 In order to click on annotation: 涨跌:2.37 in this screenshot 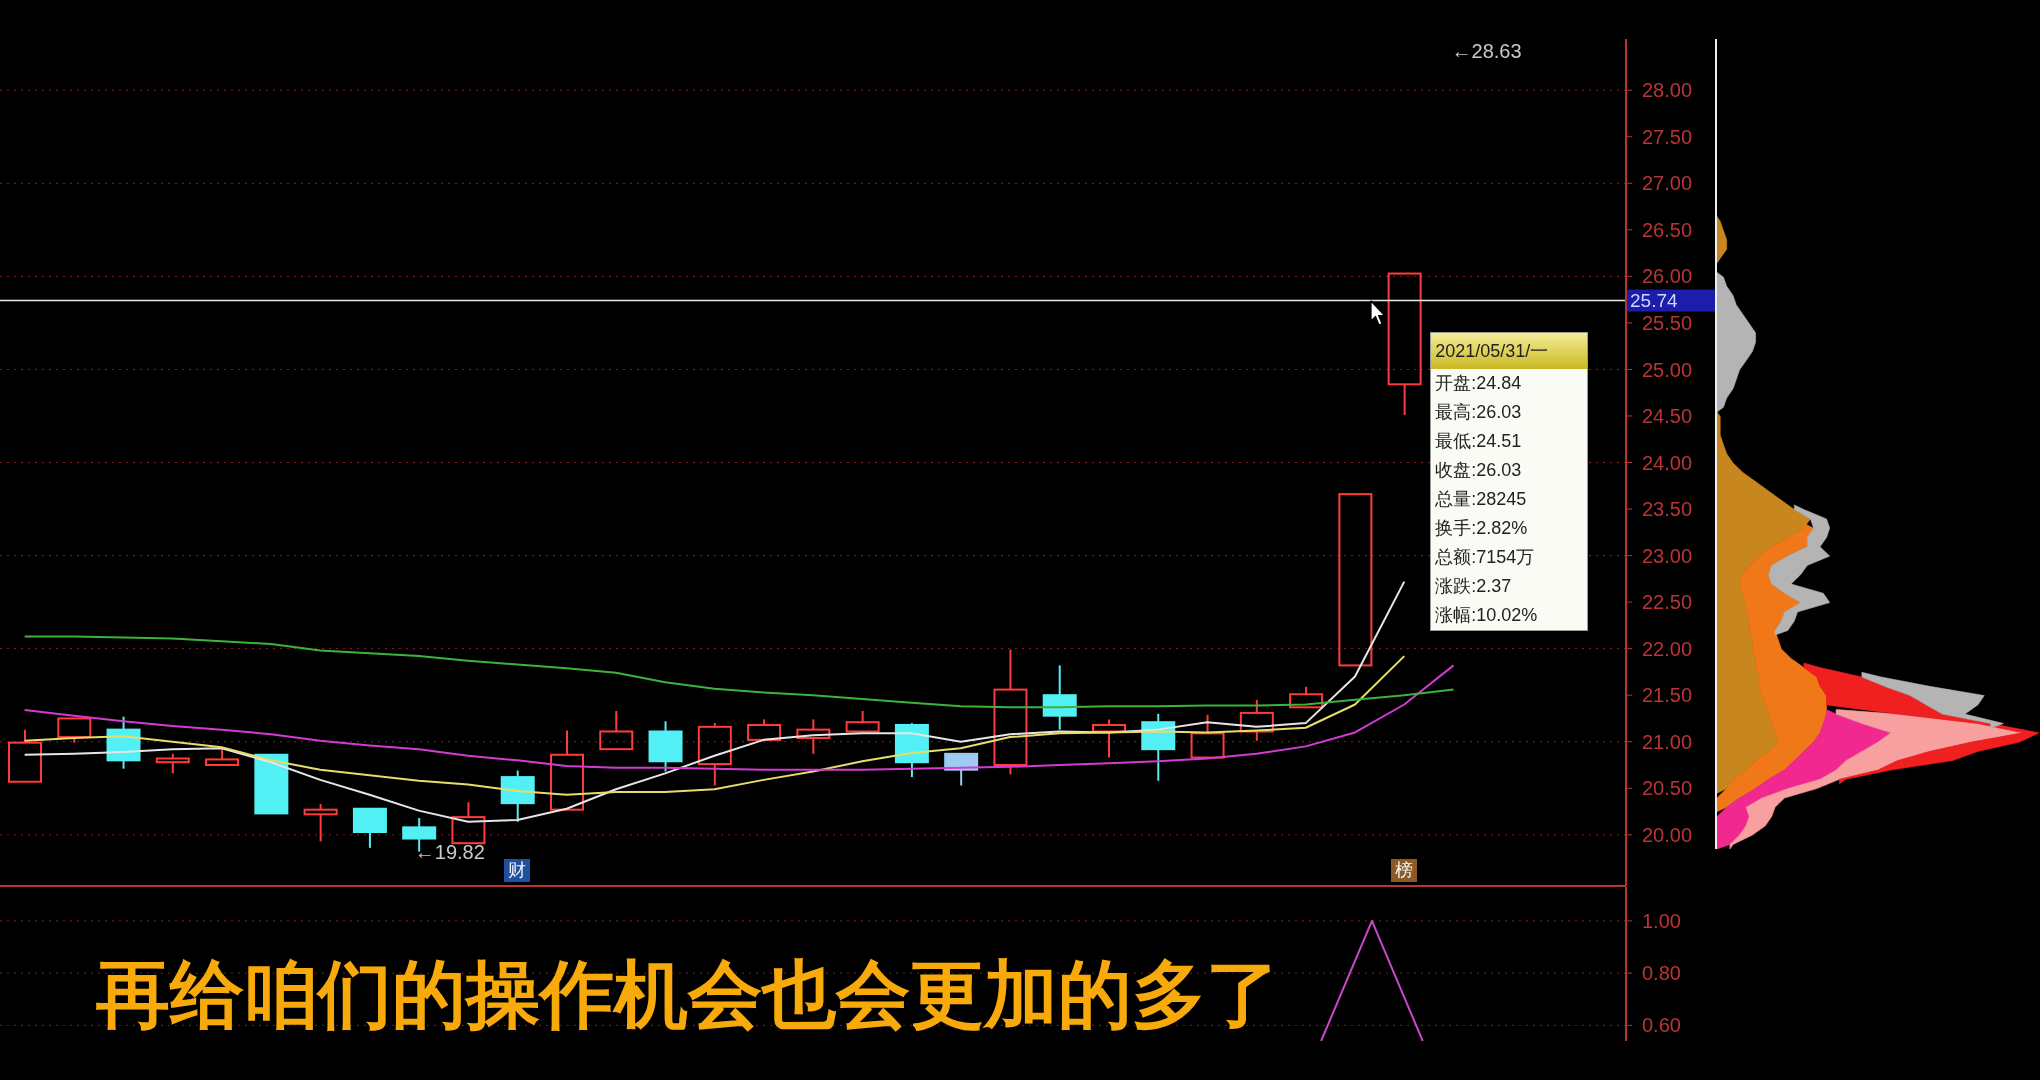, I will do `click(1473, 586)`.